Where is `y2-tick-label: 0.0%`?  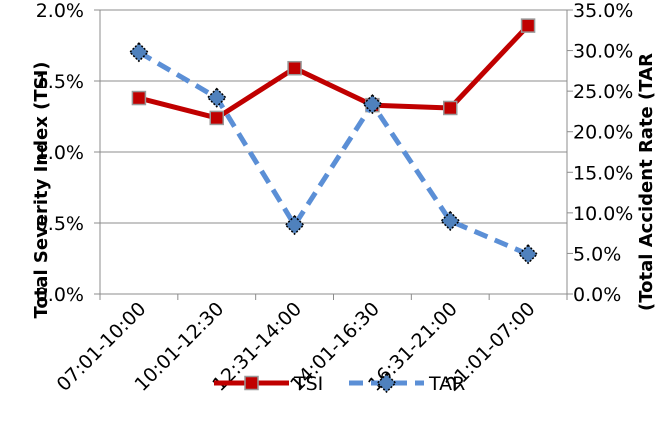
y2-tick-label: 0.0% is located at coordinates (597, 295).